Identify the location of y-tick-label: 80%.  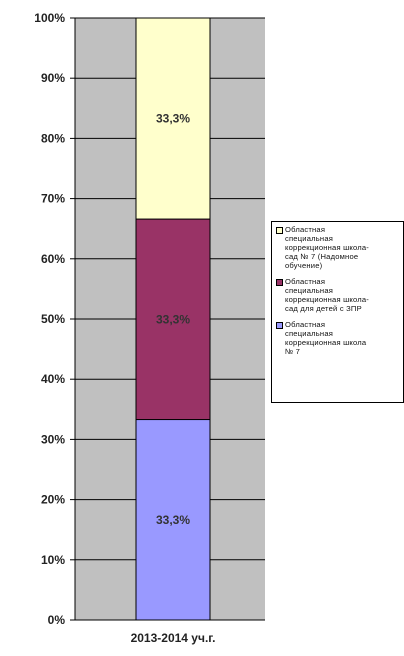
(53, 138).